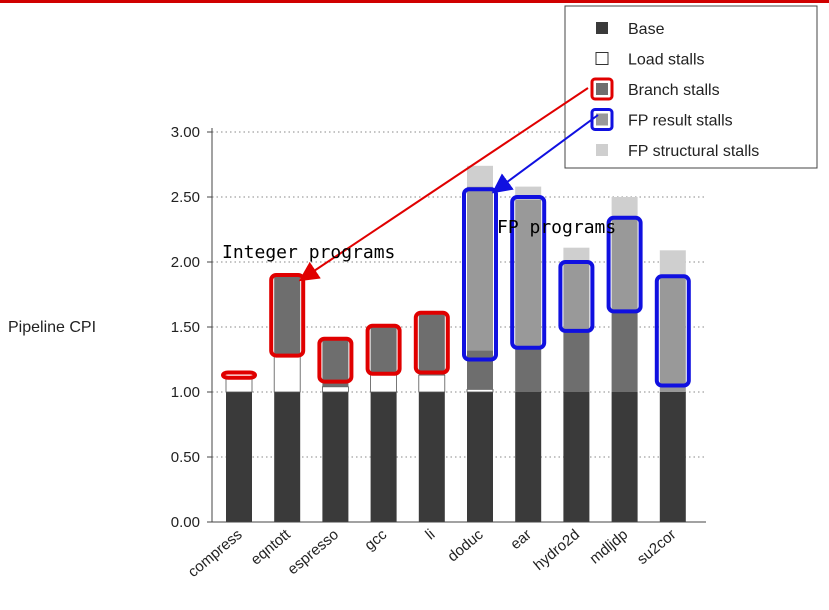 The image size is (829, 610). Describe the element at coordinates (680, 121) in the screenshot. I see `legend-label: FP result stalls` at that location.